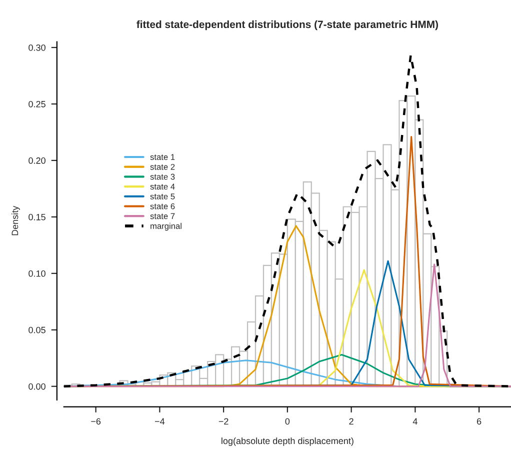 The width and height of the screenshot is (511, 465). I want to click on x-tick-label: −4, so click(159, 421).